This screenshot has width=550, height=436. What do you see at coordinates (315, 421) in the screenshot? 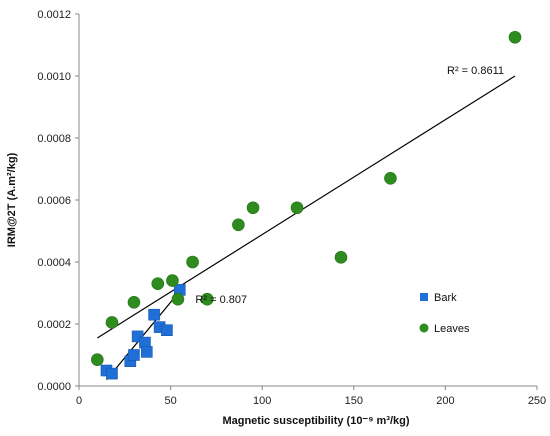
I see `x-axis-title: Magnetic susceptibility (10⁻⁹ m³/kg)` at bounding box center [315, 421].